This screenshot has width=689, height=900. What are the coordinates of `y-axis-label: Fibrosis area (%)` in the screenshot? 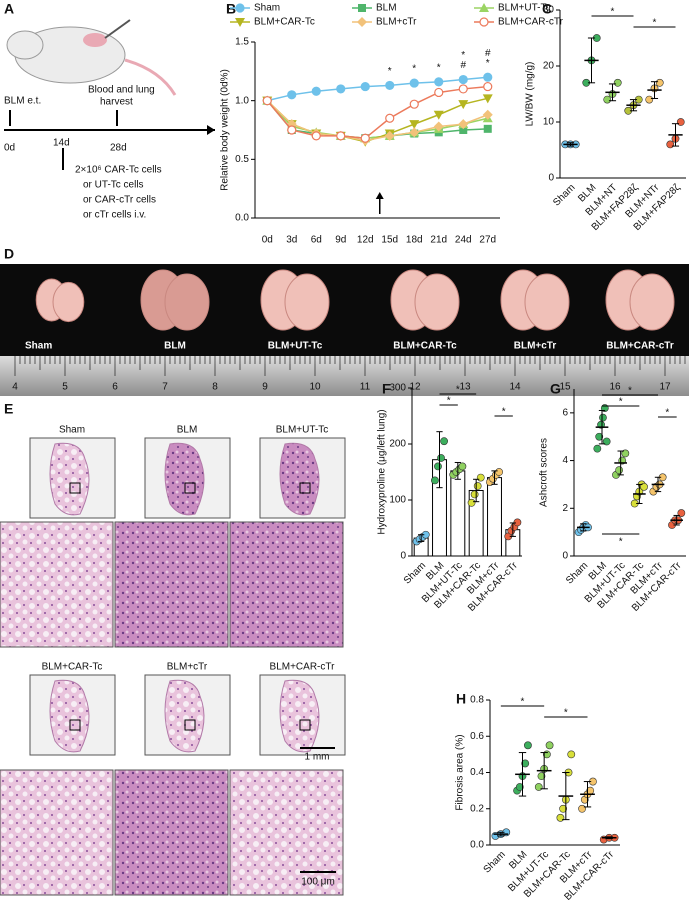 It's located at (460, 772).